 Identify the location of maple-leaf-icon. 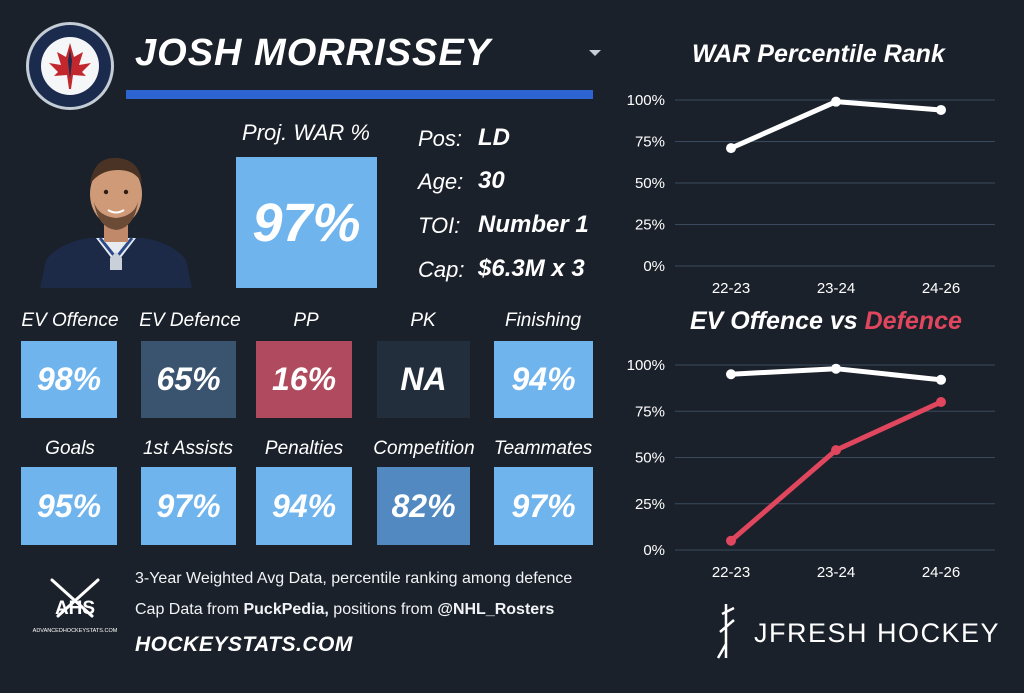
(70, 66).